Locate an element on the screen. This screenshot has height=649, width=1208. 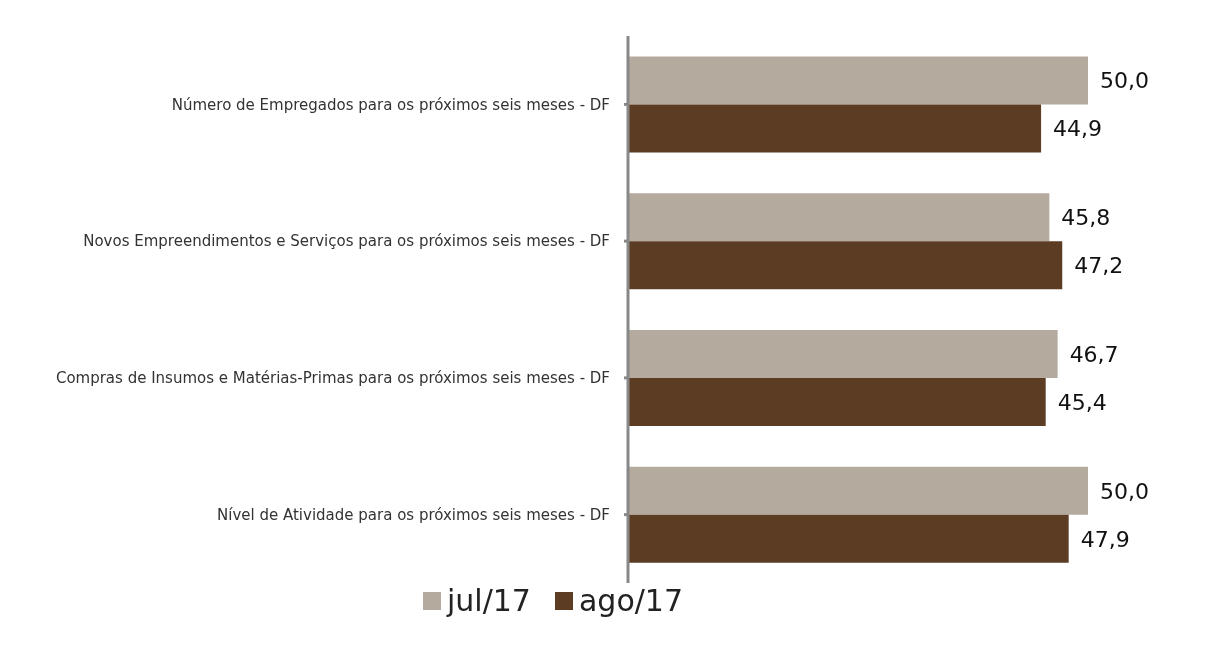
y-tick-label: Número de Empregados para os próximos seis meses - DF is located at coordinates (390, 104).